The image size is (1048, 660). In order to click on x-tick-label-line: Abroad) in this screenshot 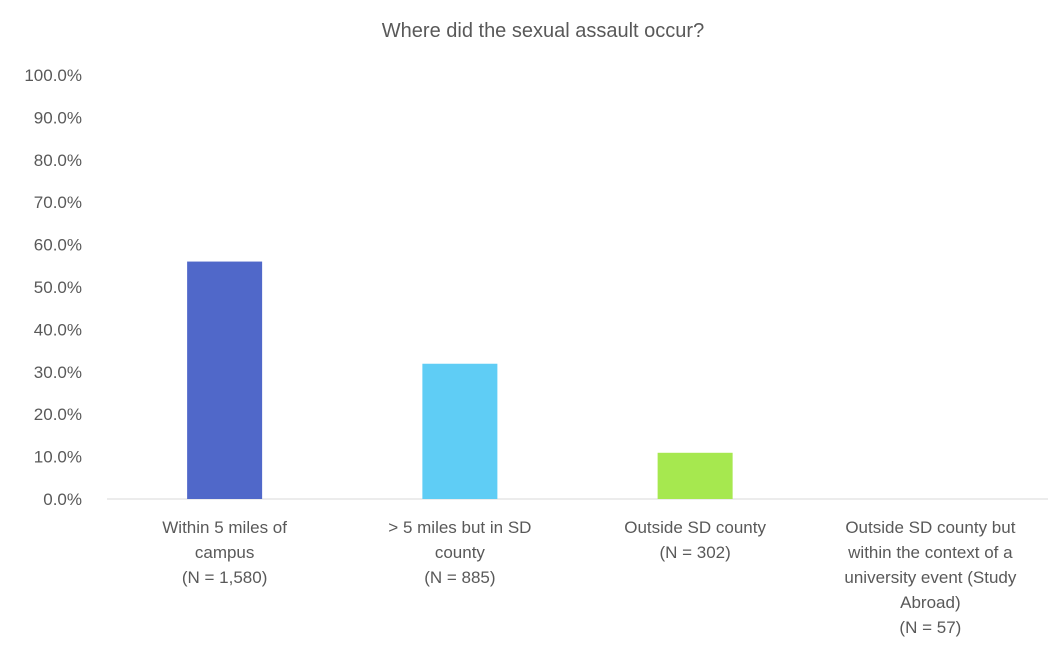, I will do `click(930, 602)`.